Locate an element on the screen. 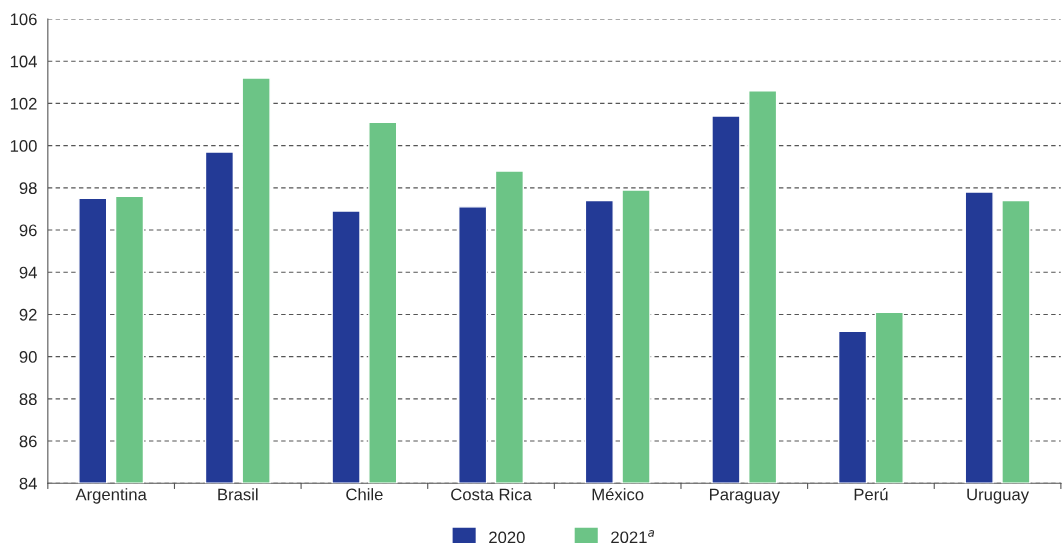  x-tick-label: Brasil is located at coordinates (238, 494).